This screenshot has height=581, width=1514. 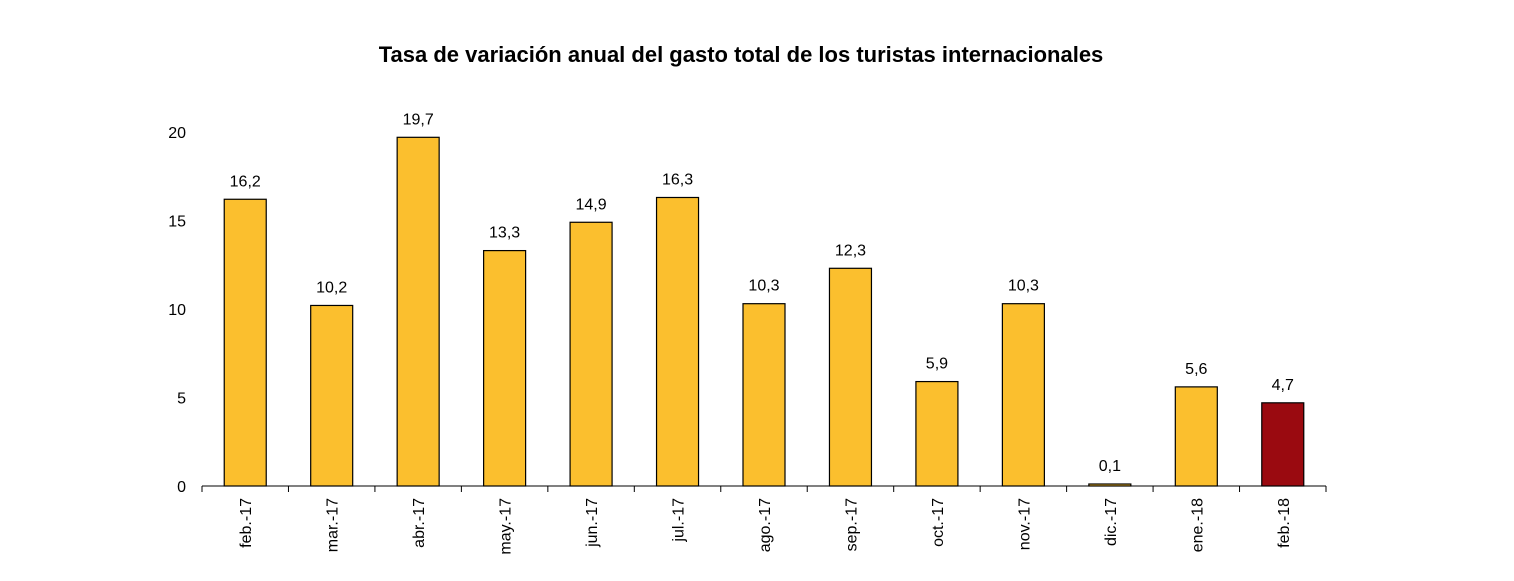 What do you see at coordinates (1110, 466) in the screenshot?
I see `data-label: 0,1` at bounding box center [1110, 466].